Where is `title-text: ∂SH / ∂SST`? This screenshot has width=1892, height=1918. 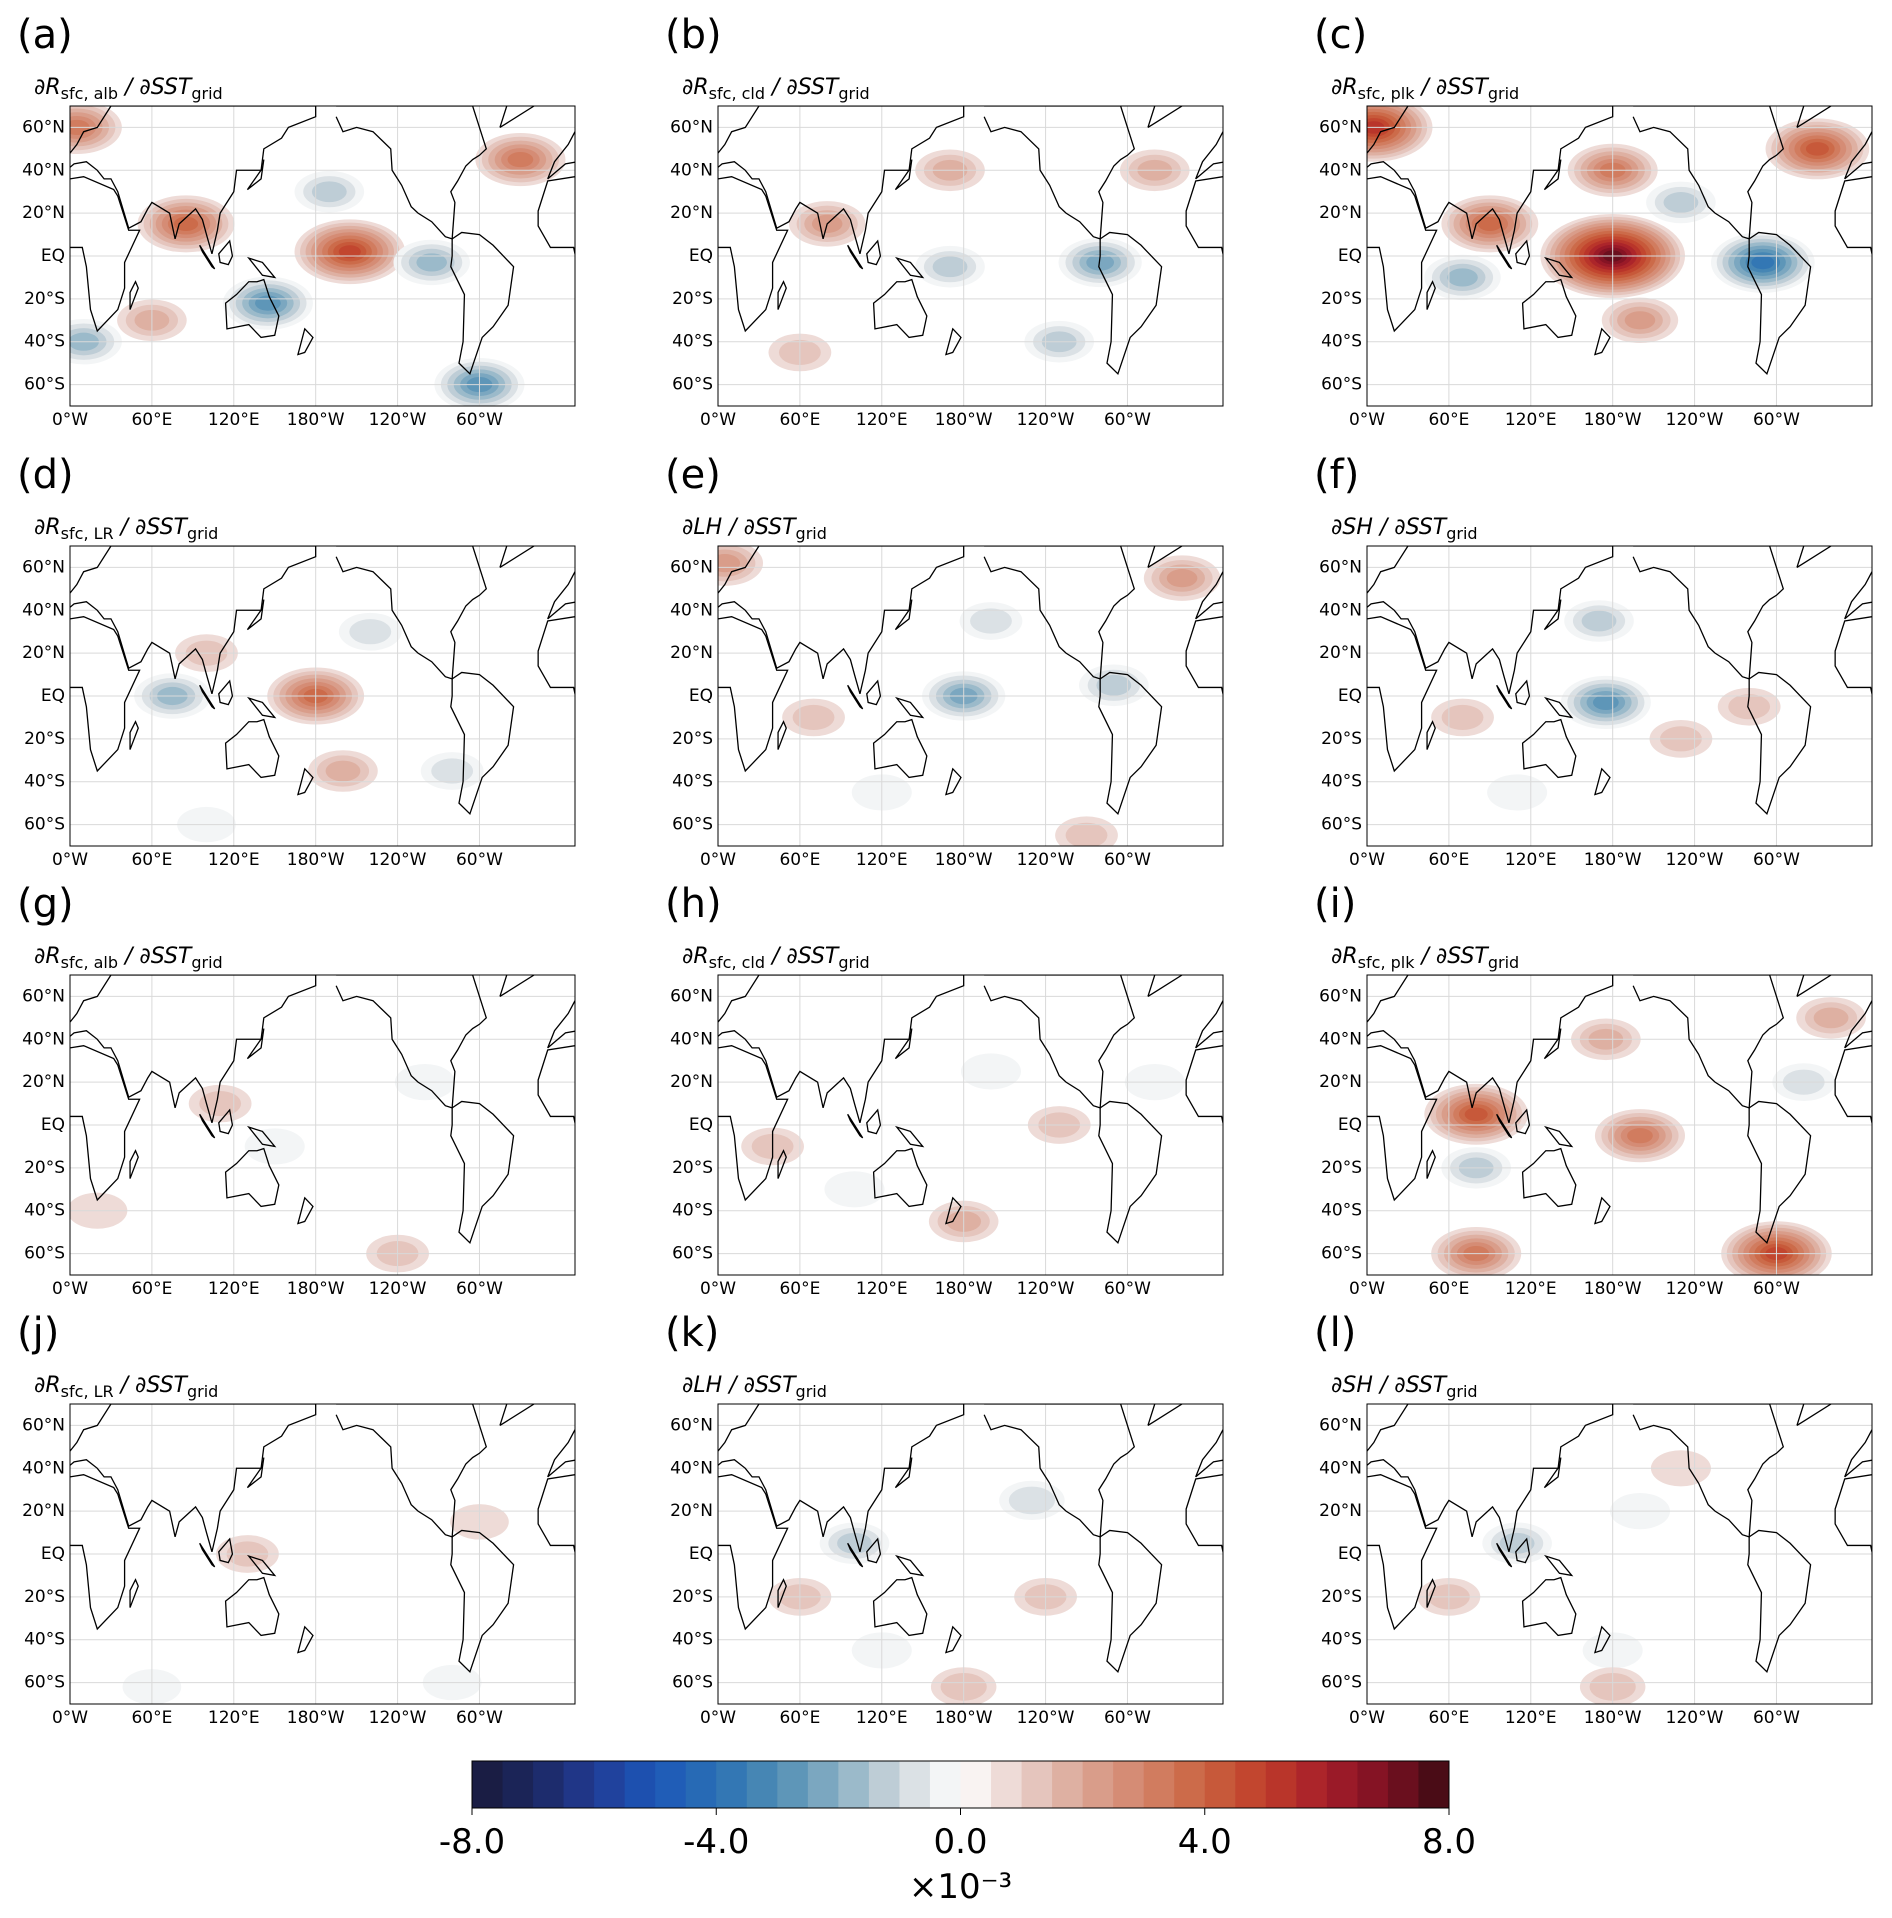
title-text: ∂SH / ∂SST is located at coordinates (1389, 527).